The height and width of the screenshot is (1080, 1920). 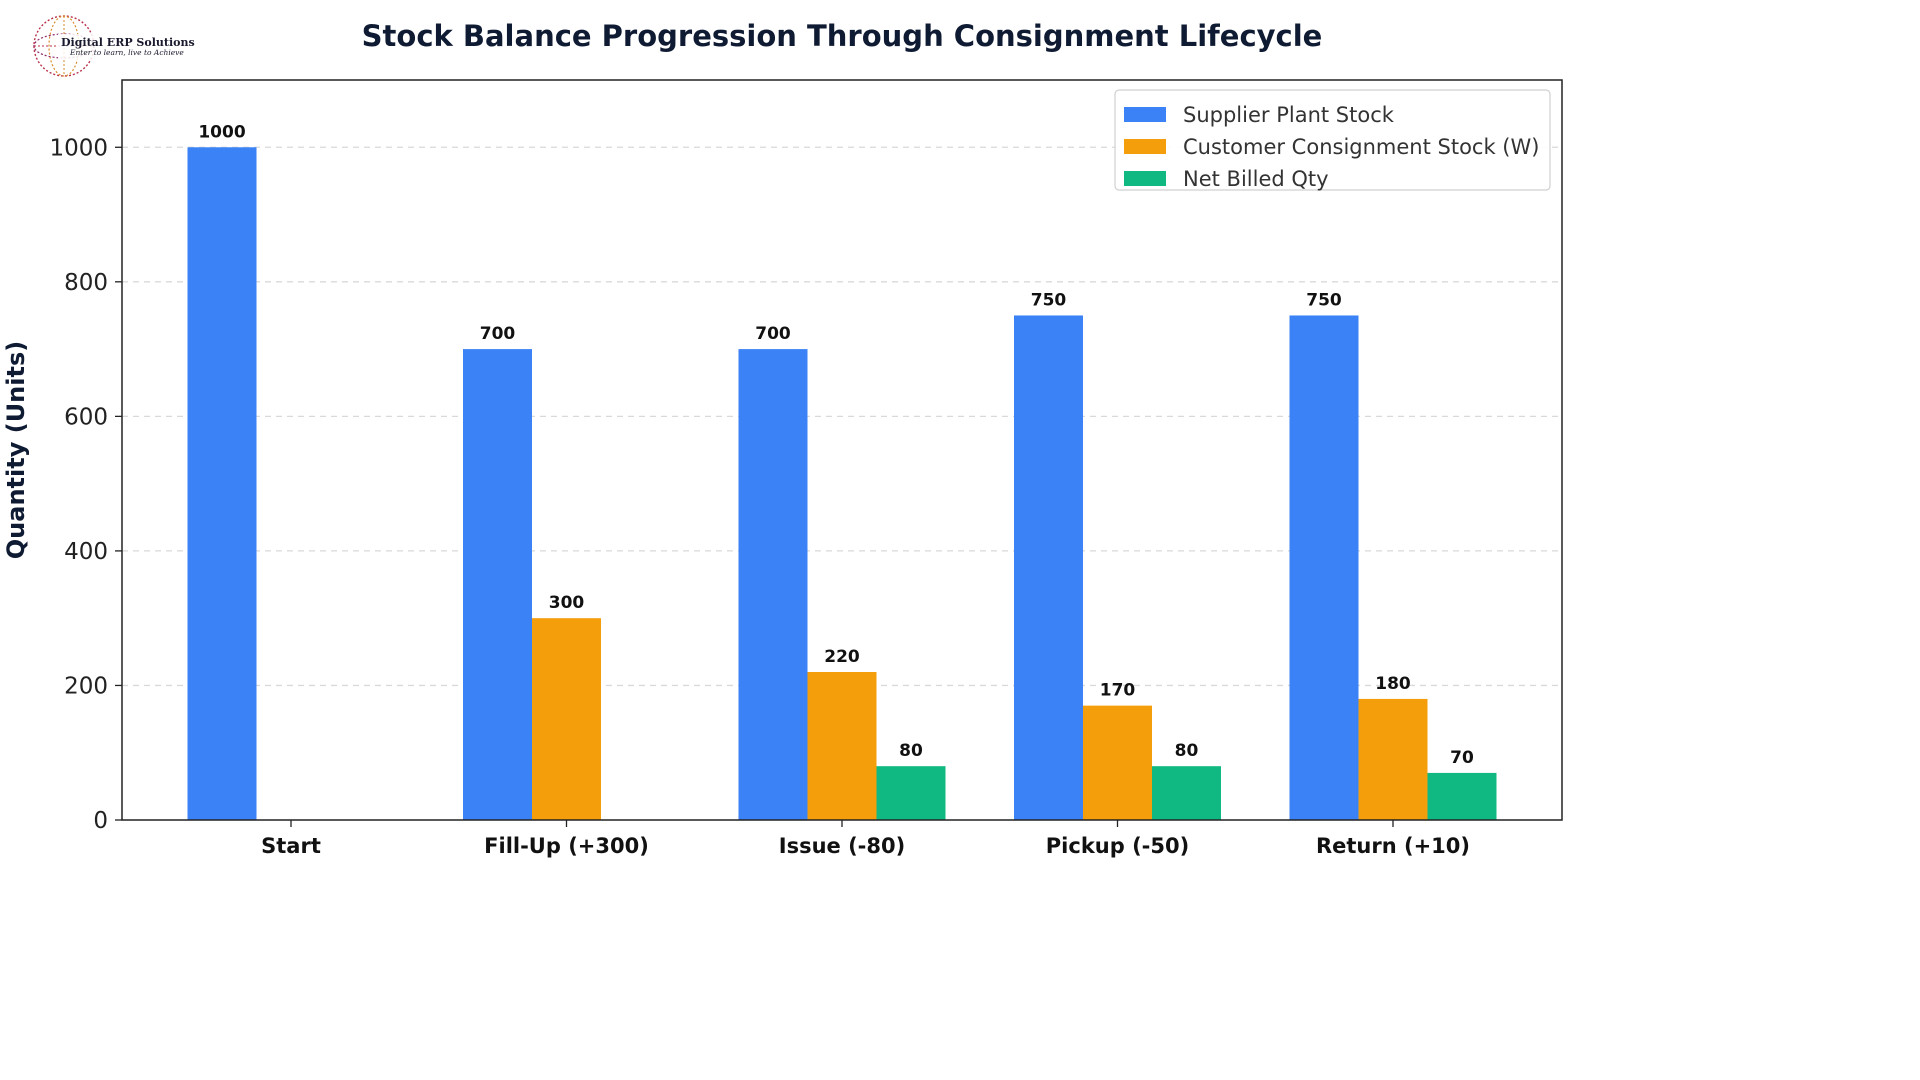 What do you see at coordinates (1117, 846) in the screenshot?
I see `x-tick-label: Pickup (-50)` at bounding box center [1117, 846].